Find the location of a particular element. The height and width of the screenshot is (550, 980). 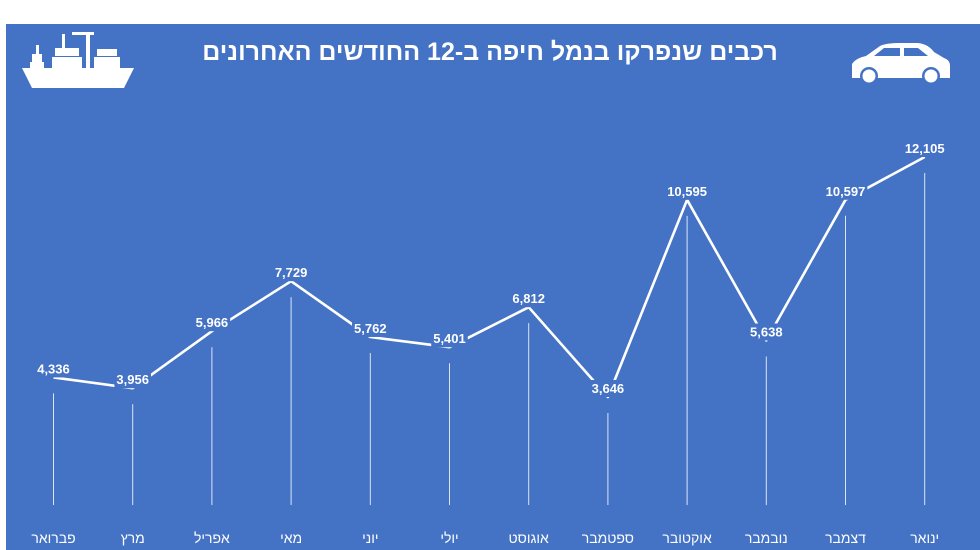

x-tick-label: ספטמבר is located at coordinates (608, 538).